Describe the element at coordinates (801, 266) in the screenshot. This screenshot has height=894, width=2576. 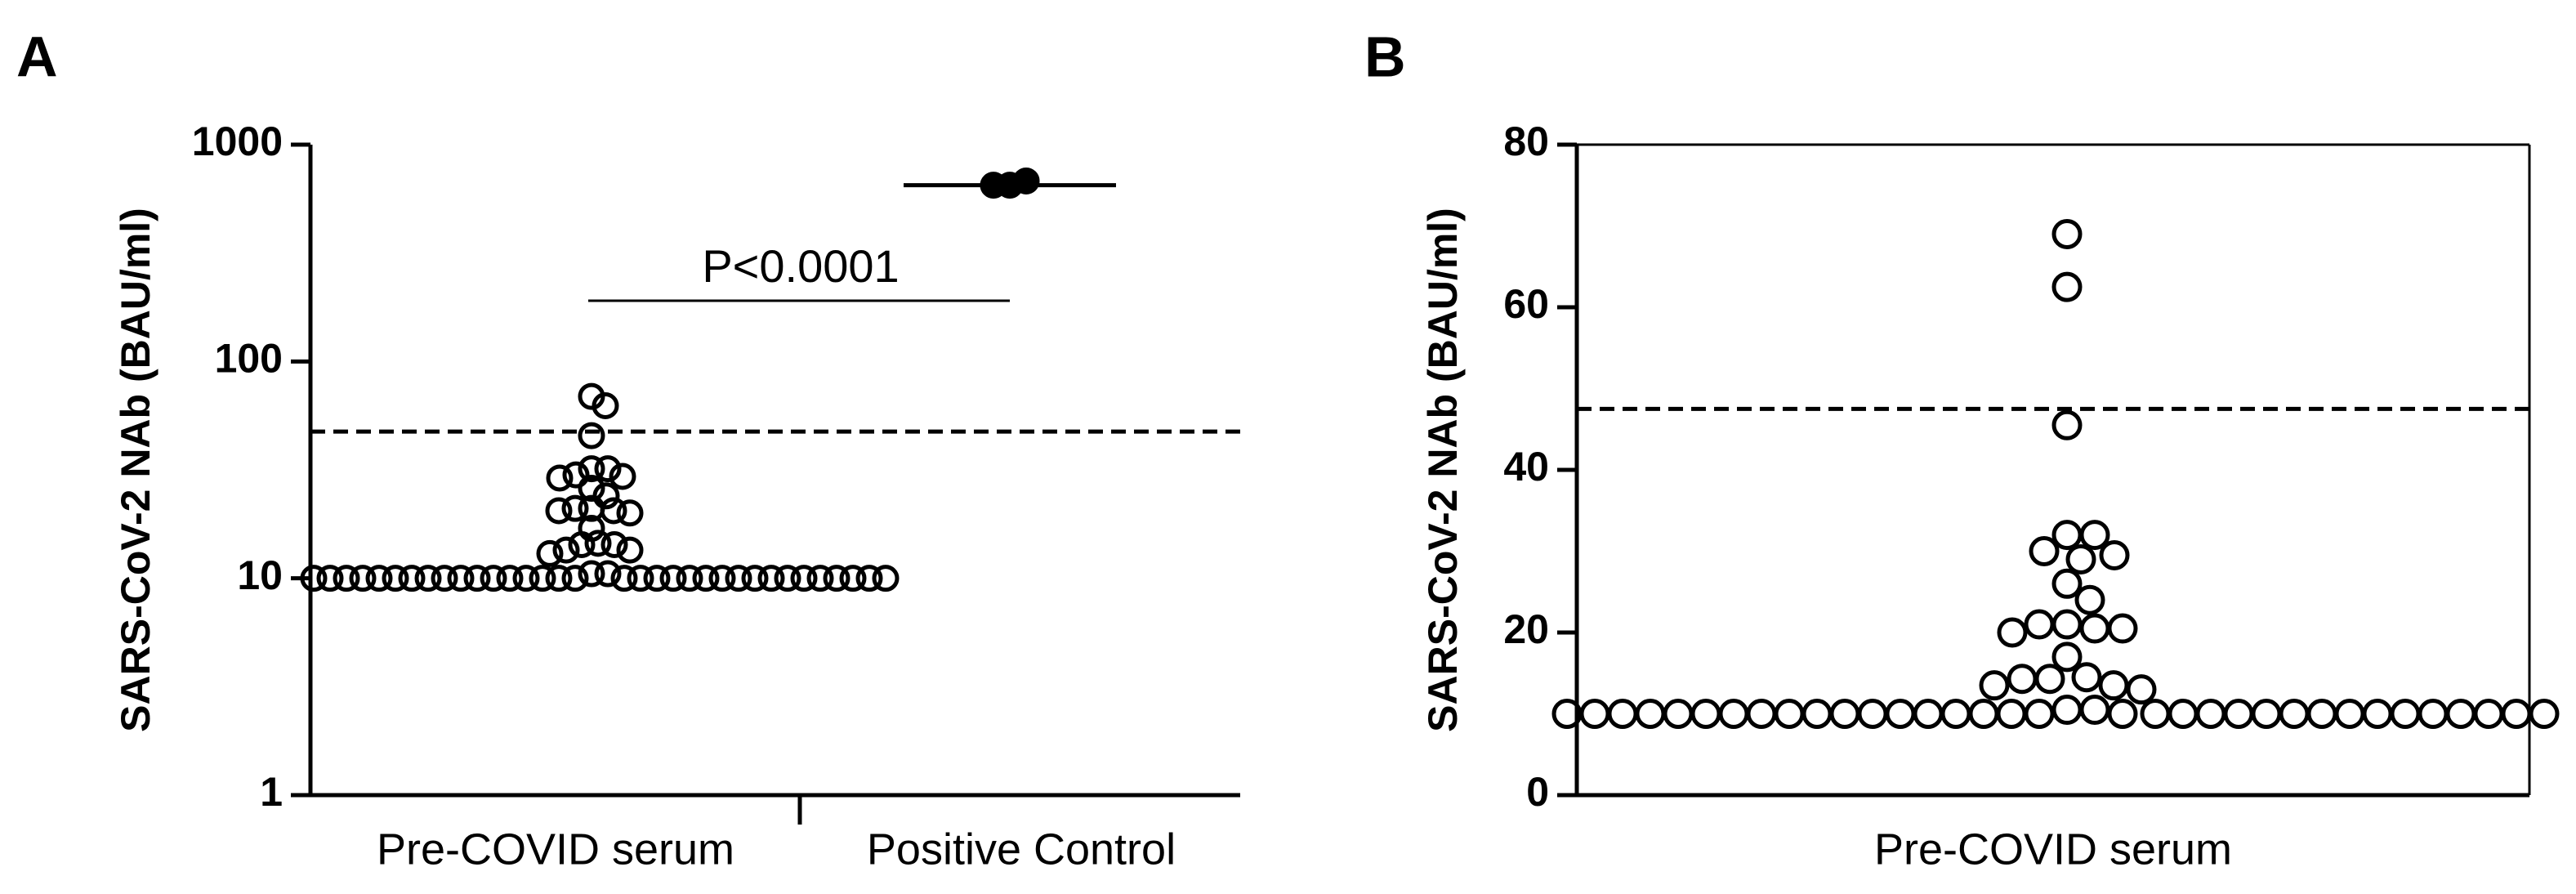
I see `p-value: P<0.0001` at that location.